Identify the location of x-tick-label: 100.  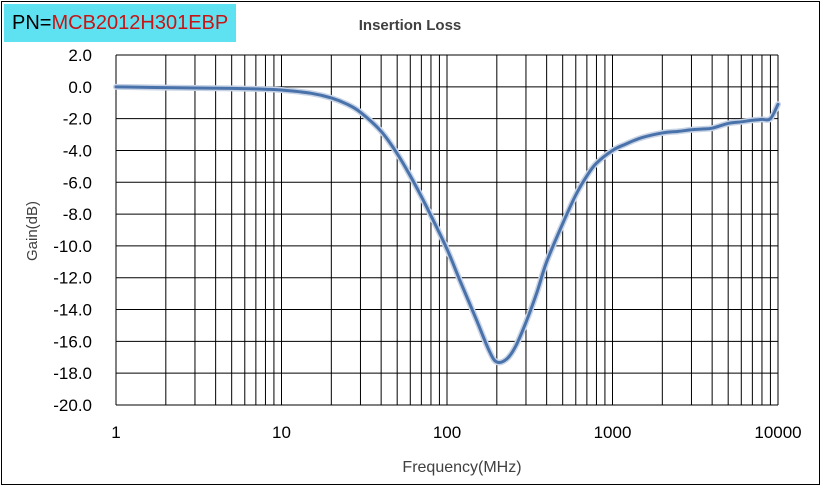
(447, 432).